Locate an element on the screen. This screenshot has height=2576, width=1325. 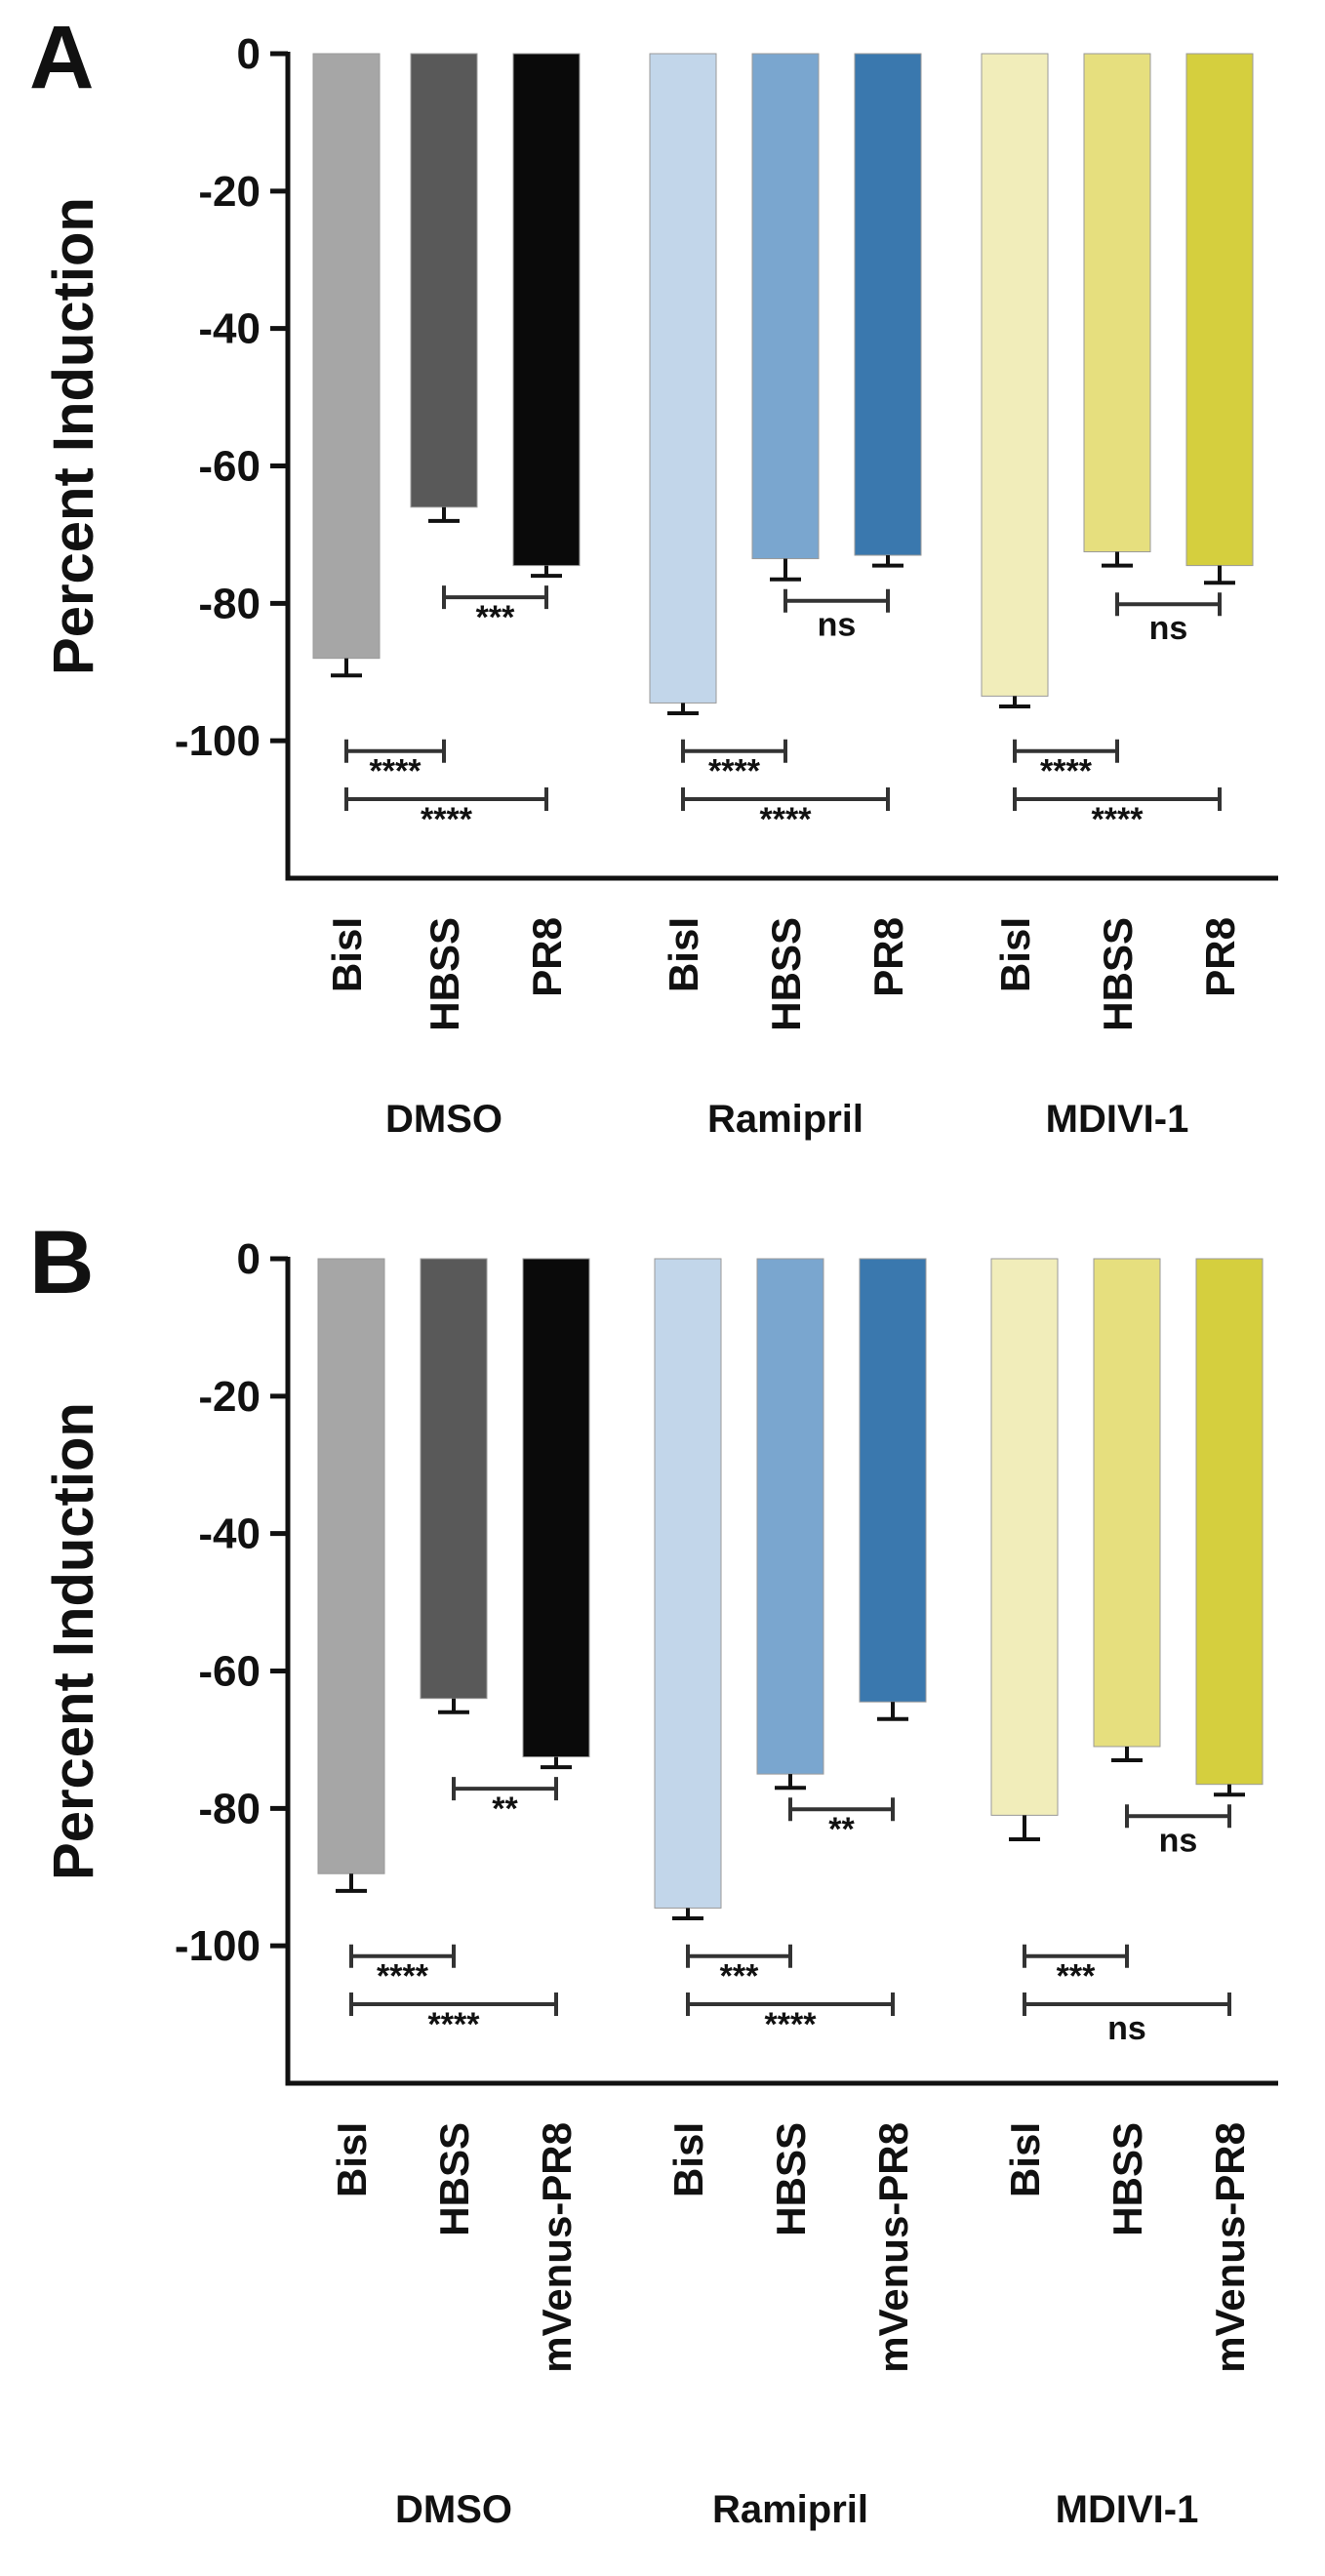
y-tick-label: -60 is located at coordinates (229, 1672).